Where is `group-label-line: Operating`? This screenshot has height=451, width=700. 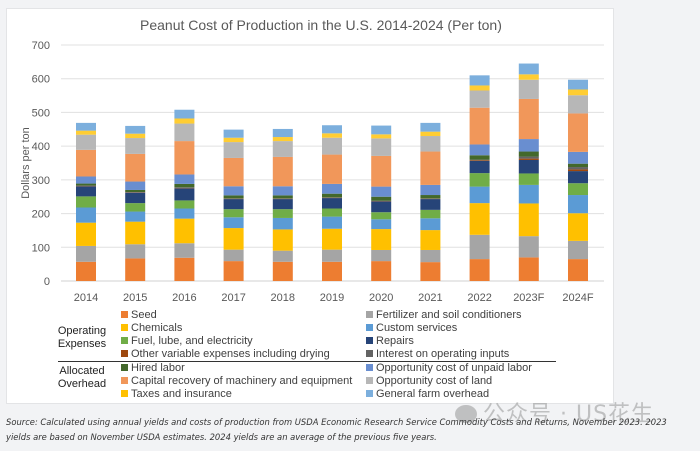
group-label-line: Operating is located at coordinates (82, 331).